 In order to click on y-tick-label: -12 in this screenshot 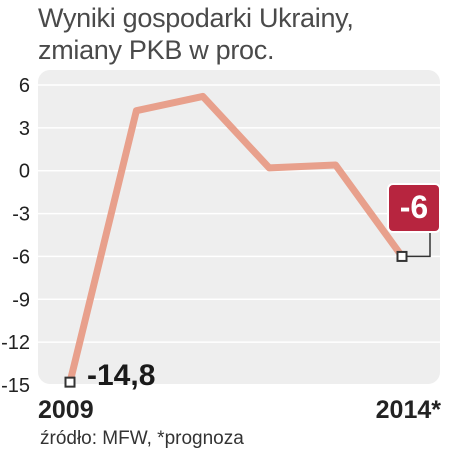, I will do `click(15, 343)`.